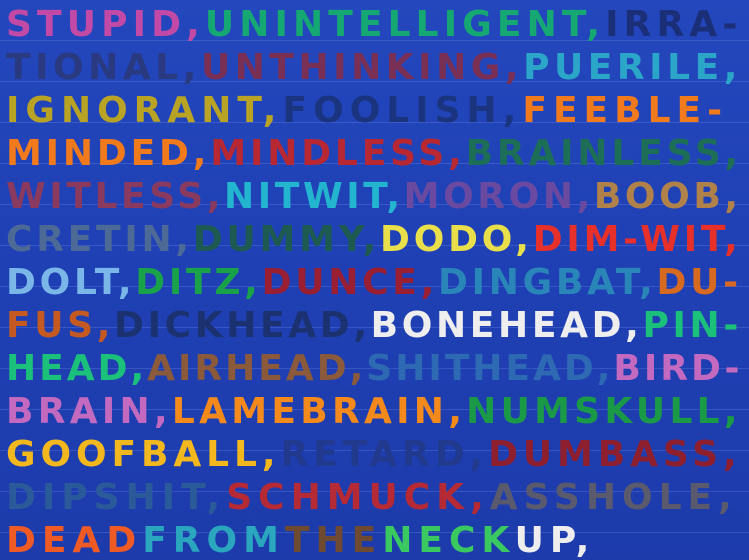 The width and height of the screenshot is (749, 560). Describe the element at coordinates (667, 196) in the screenshot. I see `word: BOOB,` at that location.